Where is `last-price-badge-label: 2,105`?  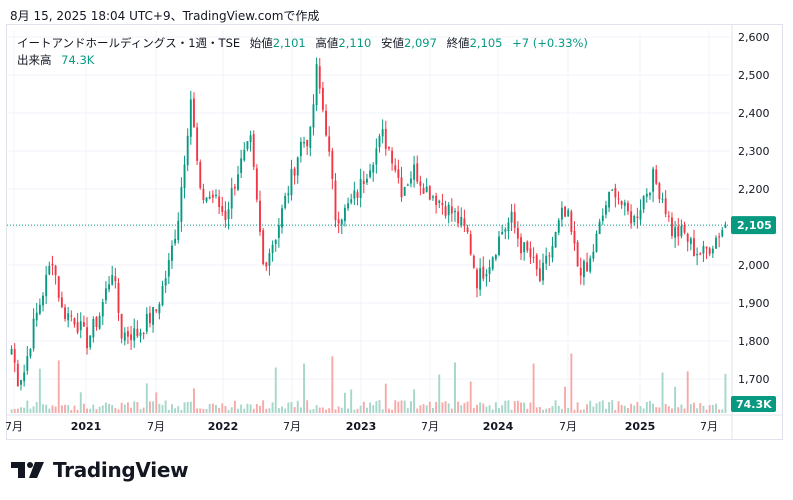
last-price-badge-label: 2,105 is located at coordinates (754, 225).